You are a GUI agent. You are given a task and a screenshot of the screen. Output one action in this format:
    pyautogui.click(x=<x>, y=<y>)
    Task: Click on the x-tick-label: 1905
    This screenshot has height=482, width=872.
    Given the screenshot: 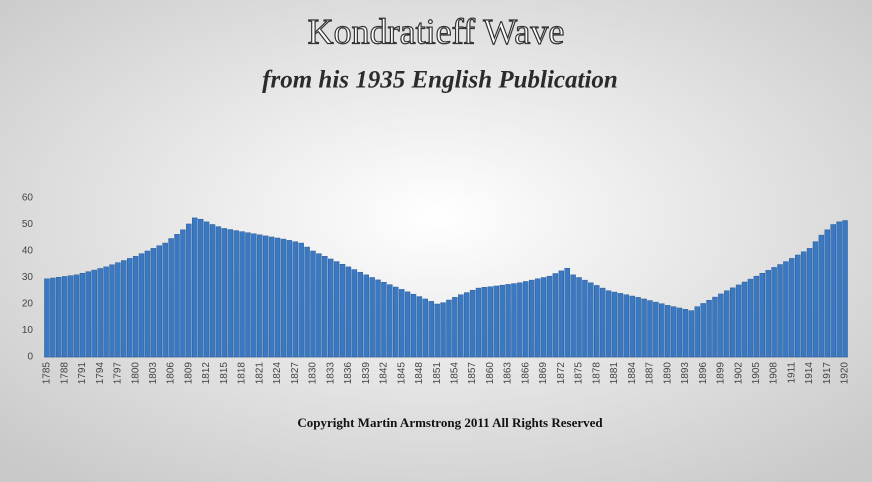 What is the action you would take?
    pyautogui.click(x=756, y=373)
    